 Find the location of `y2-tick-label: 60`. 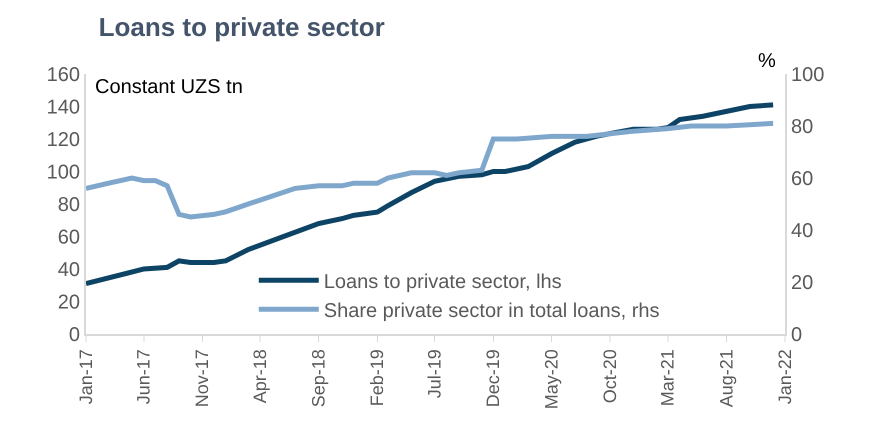

y2-tick-label: 60 is located at coordinates (802, 179).